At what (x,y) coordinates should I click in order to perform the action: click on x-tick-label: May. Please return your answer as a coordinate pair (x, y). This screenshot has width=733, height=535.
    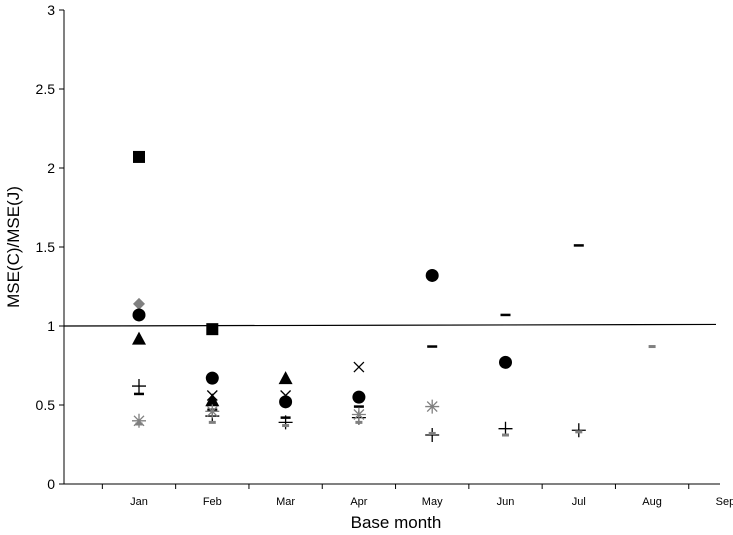
    Looking at the image, I should click on (432, 502).